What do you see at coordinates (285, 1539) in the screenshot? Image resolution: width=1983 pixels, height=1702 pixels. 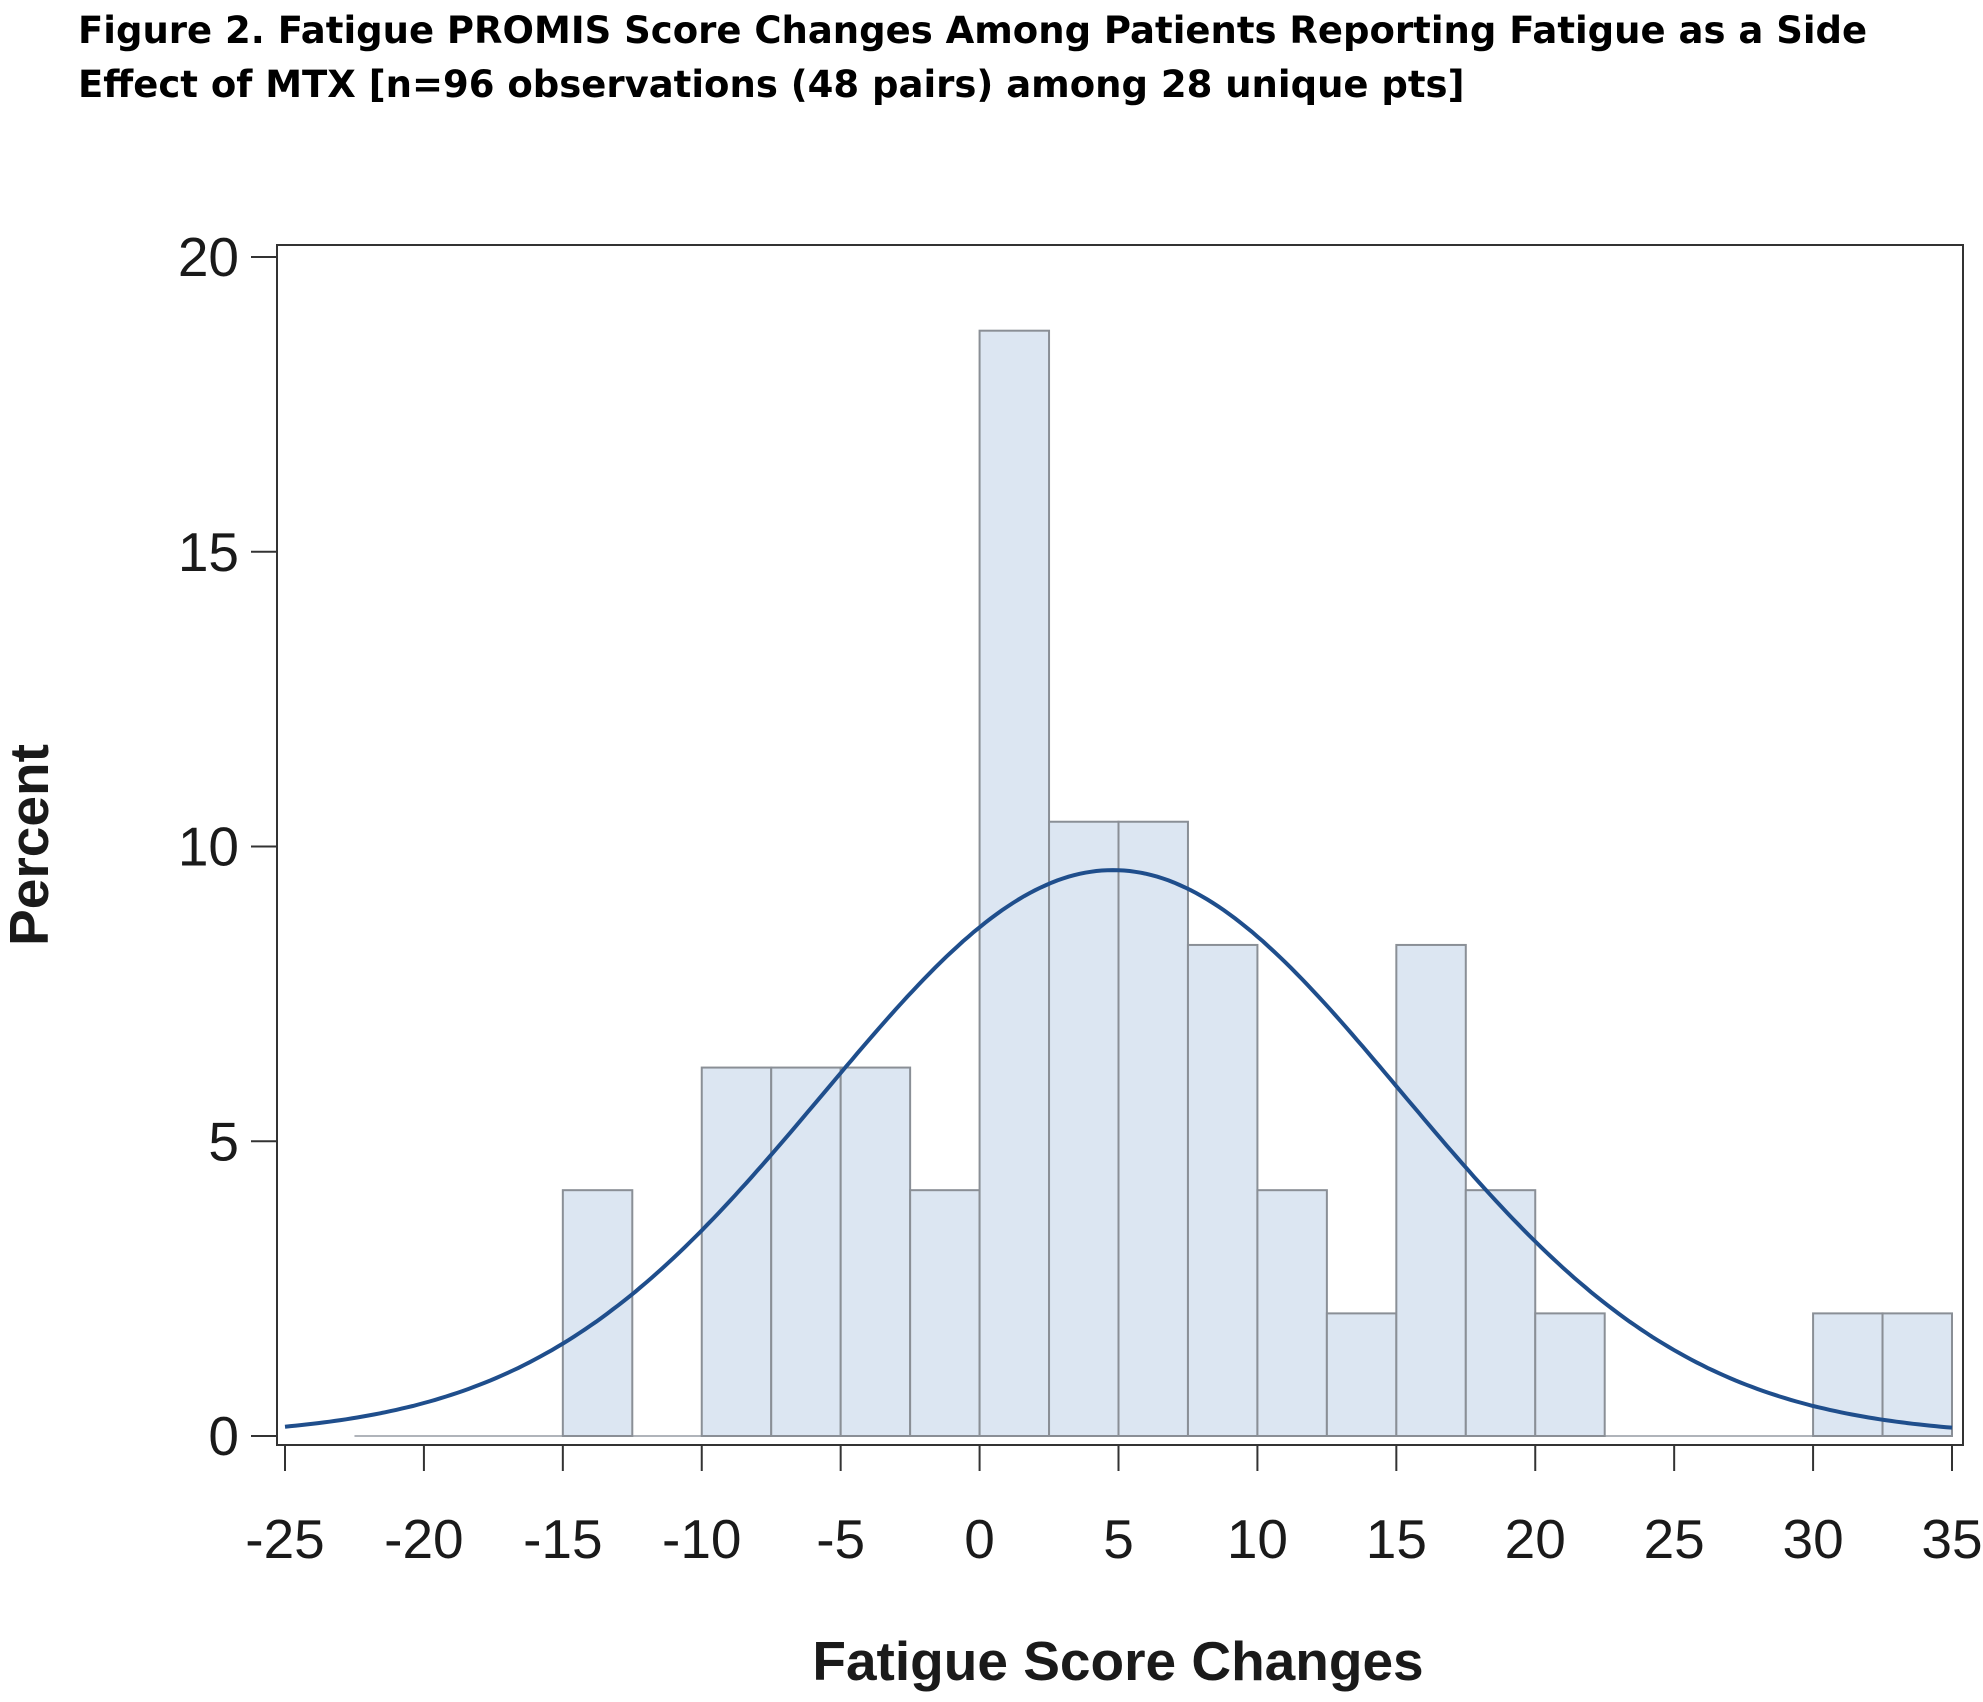 I see `x-tick-label: -25` at bounding box center [285, 1539].